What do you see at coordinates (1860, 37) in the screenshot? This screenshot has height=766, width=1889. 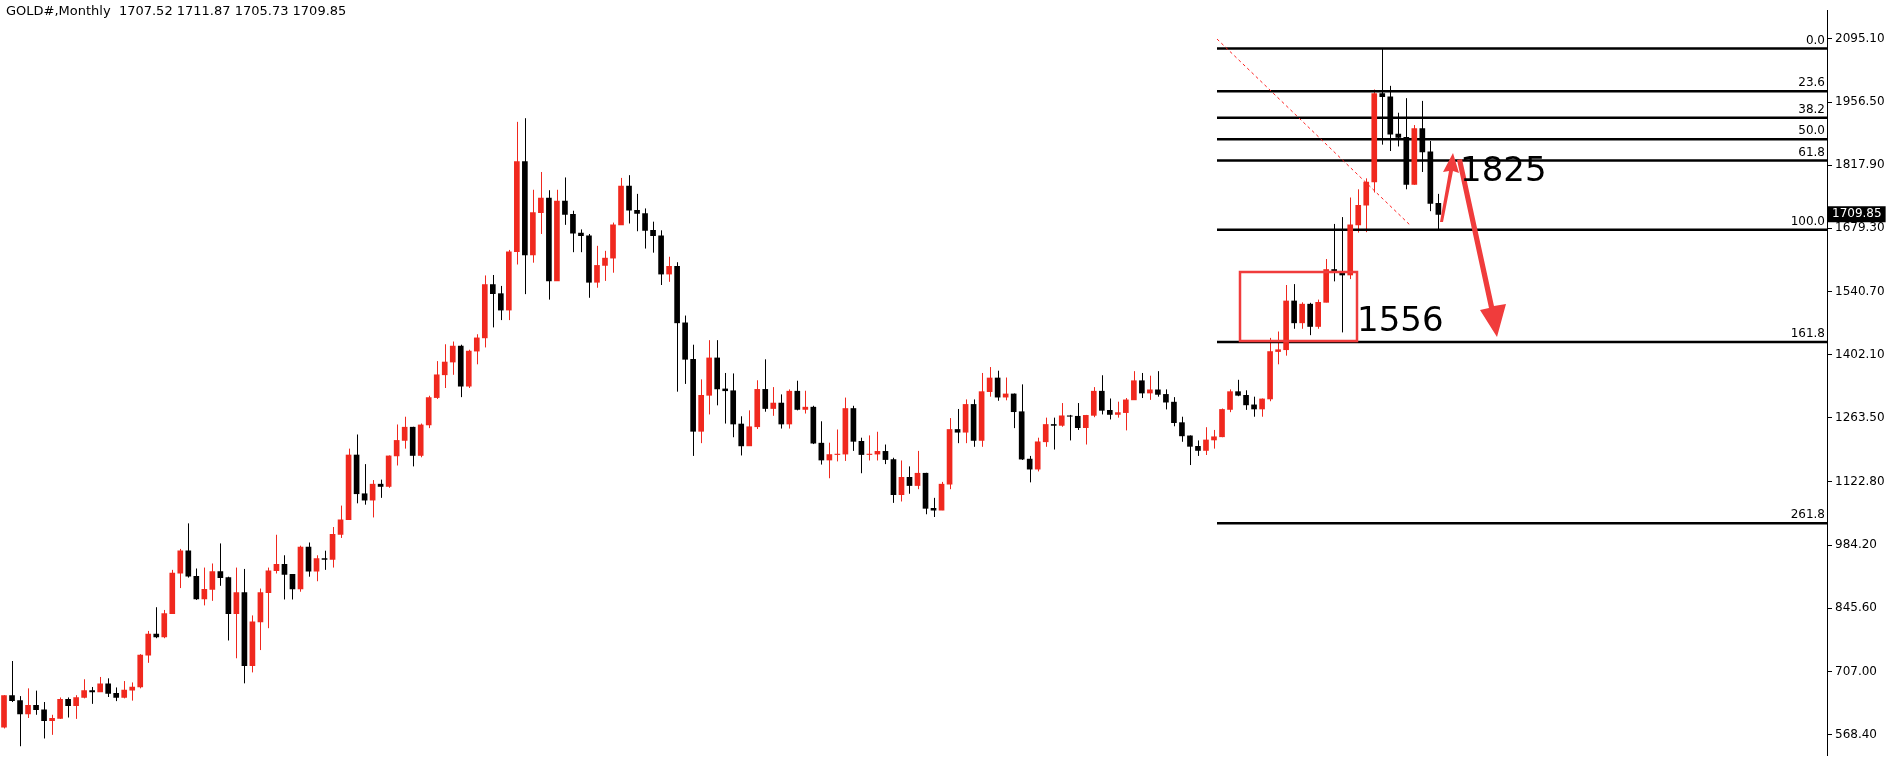 I see `y-tick-label: 2095.10` at bounding box center [1860, 37].